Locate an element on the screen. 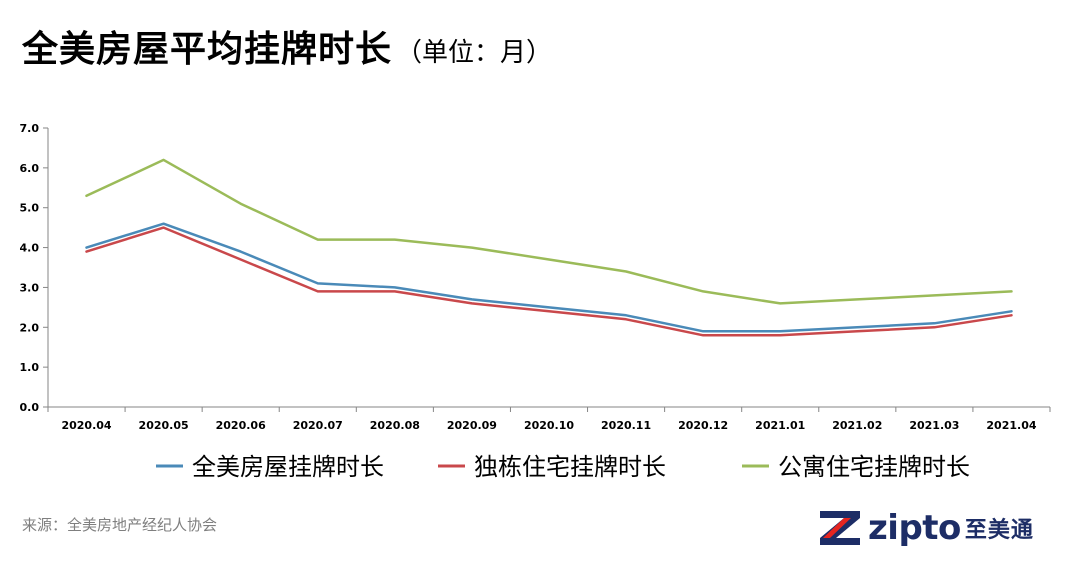  x-tick-label: 2020.12 is located at coordinates (703, 425).